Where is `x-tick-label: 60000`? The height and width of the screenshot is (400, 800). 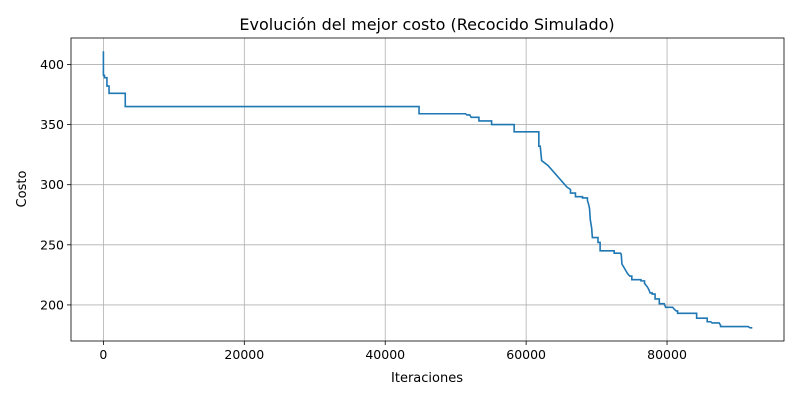 x-tick-label: 60000 is located at coordinates (526, 354).